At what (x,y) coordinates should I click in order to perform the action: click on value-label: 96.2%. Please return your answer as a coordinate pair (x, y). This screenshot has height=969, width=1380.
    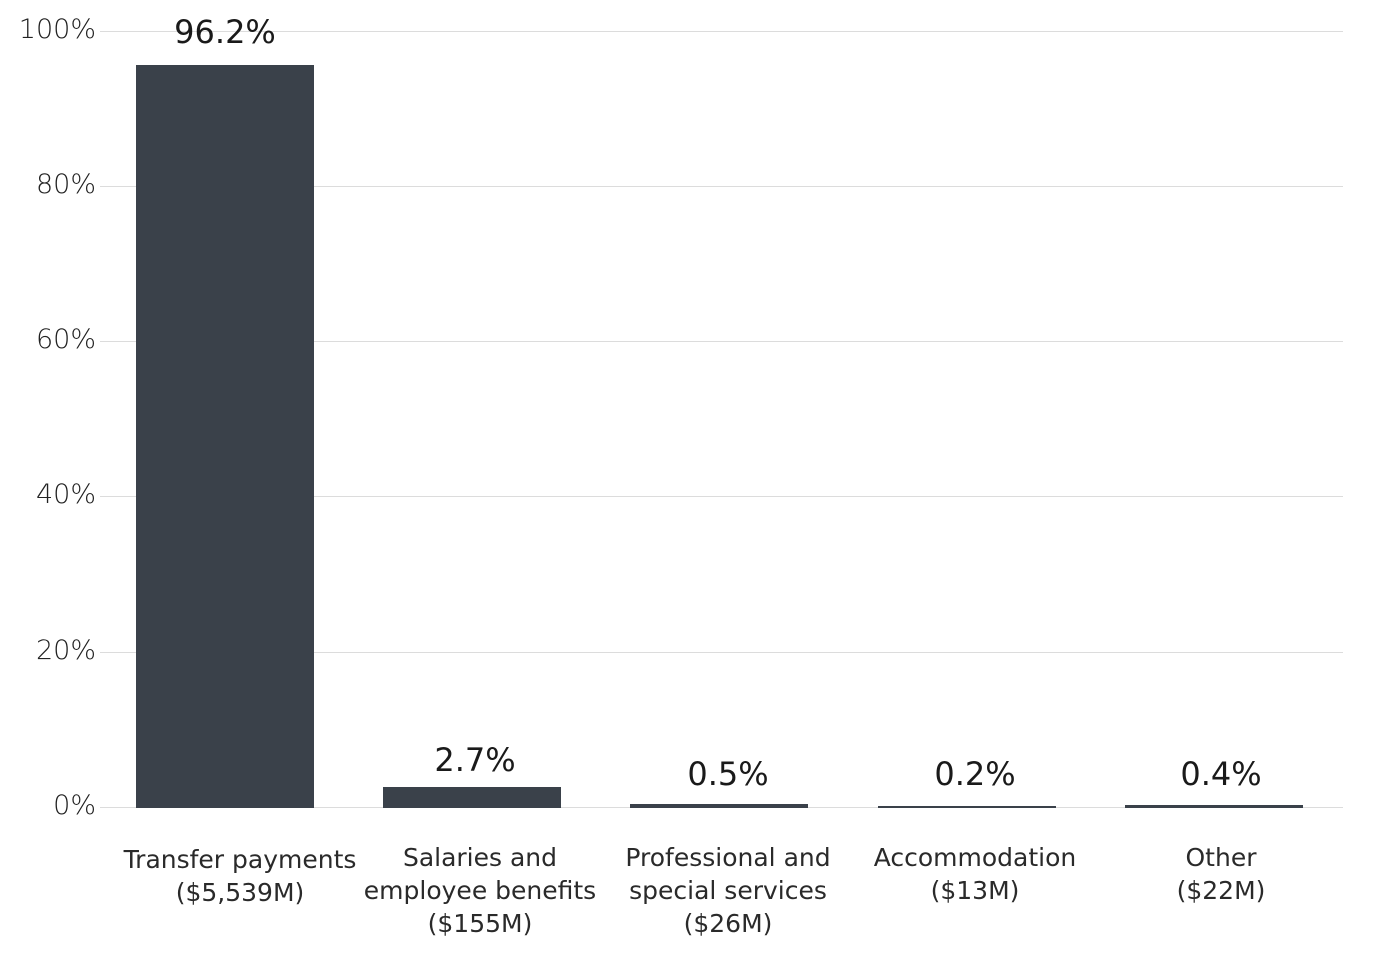
    Looking at the image, I should click on (225, 32).